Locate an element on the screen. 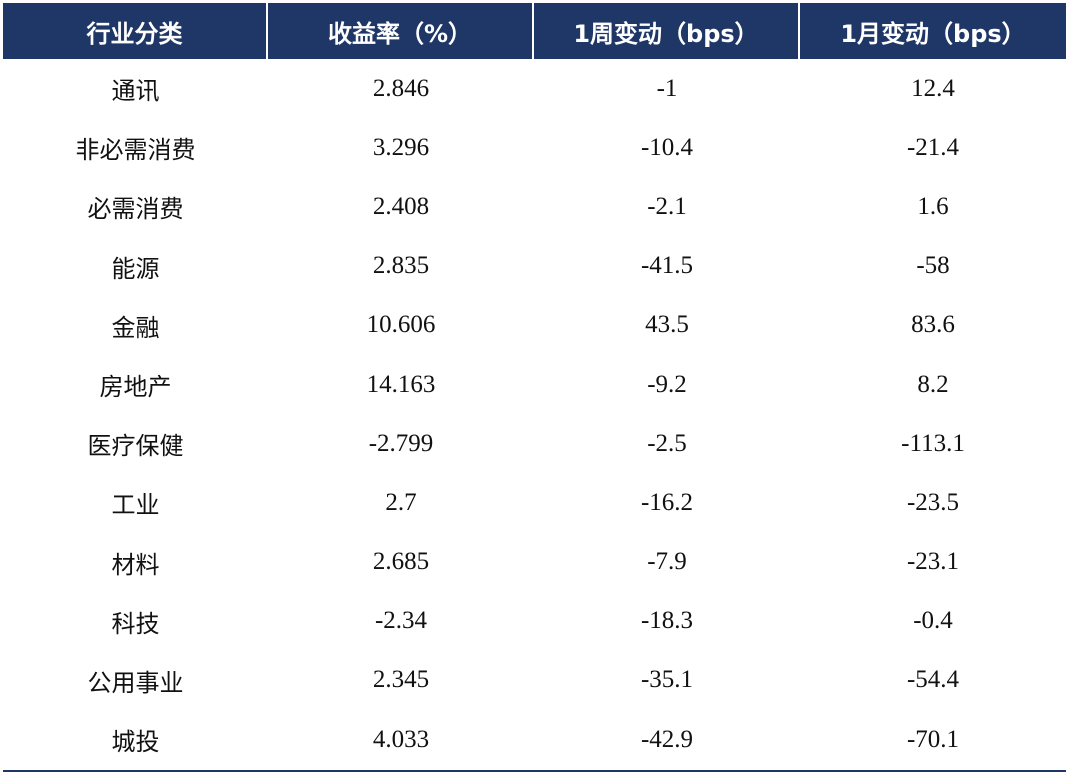  table-header: 行业分类 收益率（%） 1周变动（bps） 1月变动（bps） is located at coordinates (534, 31).